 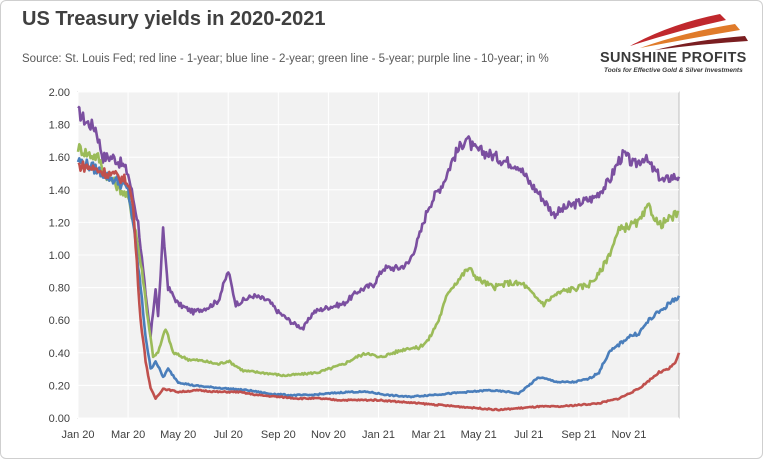 What do you see at coordinates (378, 435) in the screenshot?
I see `x-tick-label: Jan 21` at bounding box center [378, 435].